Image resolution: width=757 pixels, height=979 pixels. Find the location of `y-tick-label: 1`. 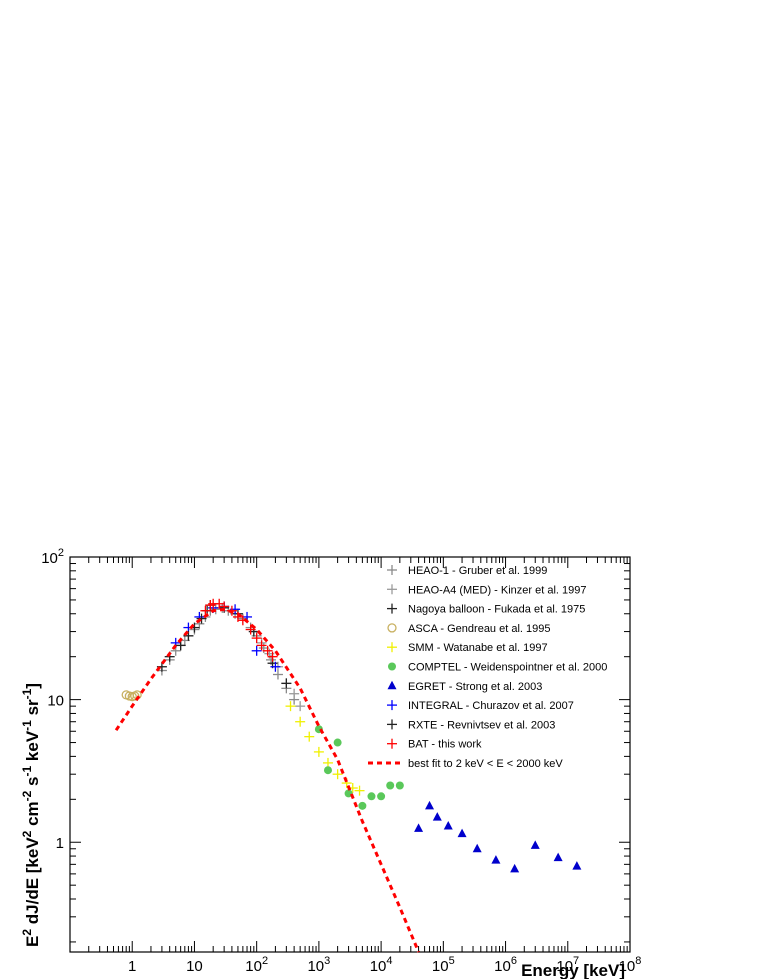

y-tick-label: 1 is located at coordinates (60, 843).